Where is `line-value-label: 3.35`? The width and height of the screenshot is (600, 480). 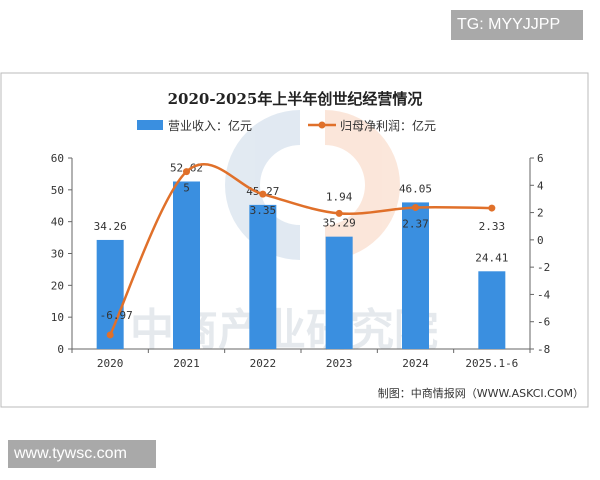
line-value-label: 3.35 is located at coordinates (263, 210).